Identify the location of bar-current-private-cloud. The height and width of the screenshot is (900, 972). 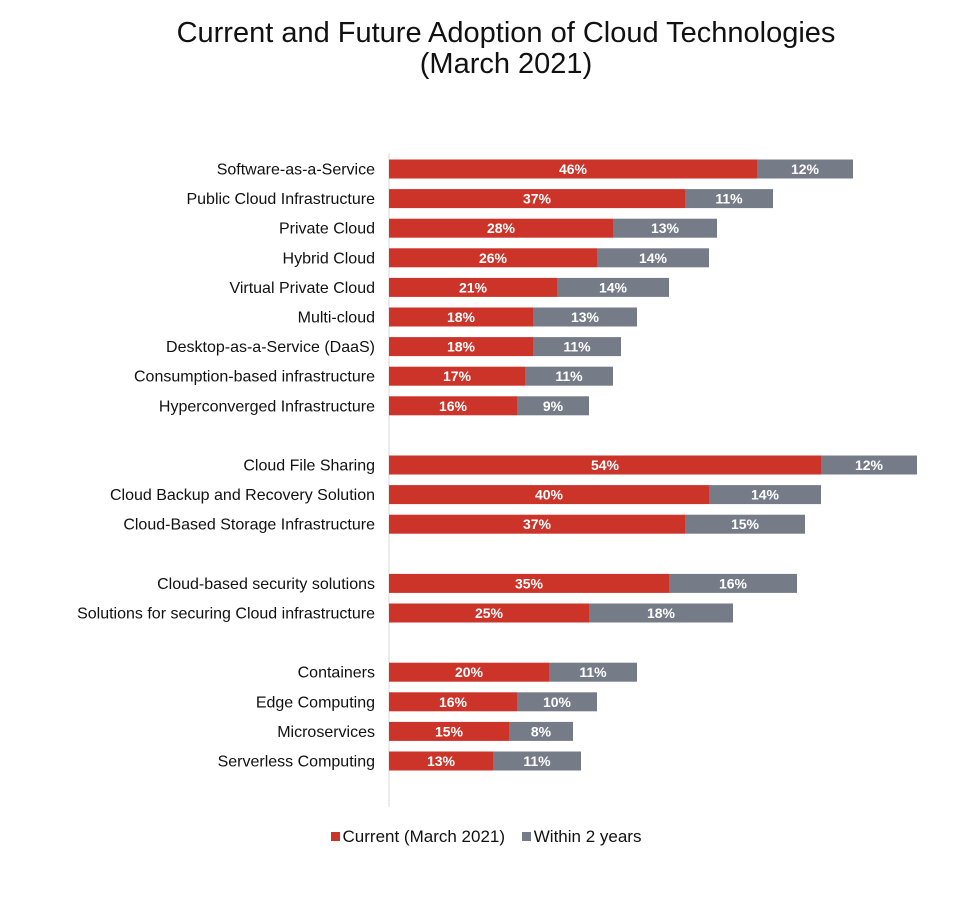
(501, 228).